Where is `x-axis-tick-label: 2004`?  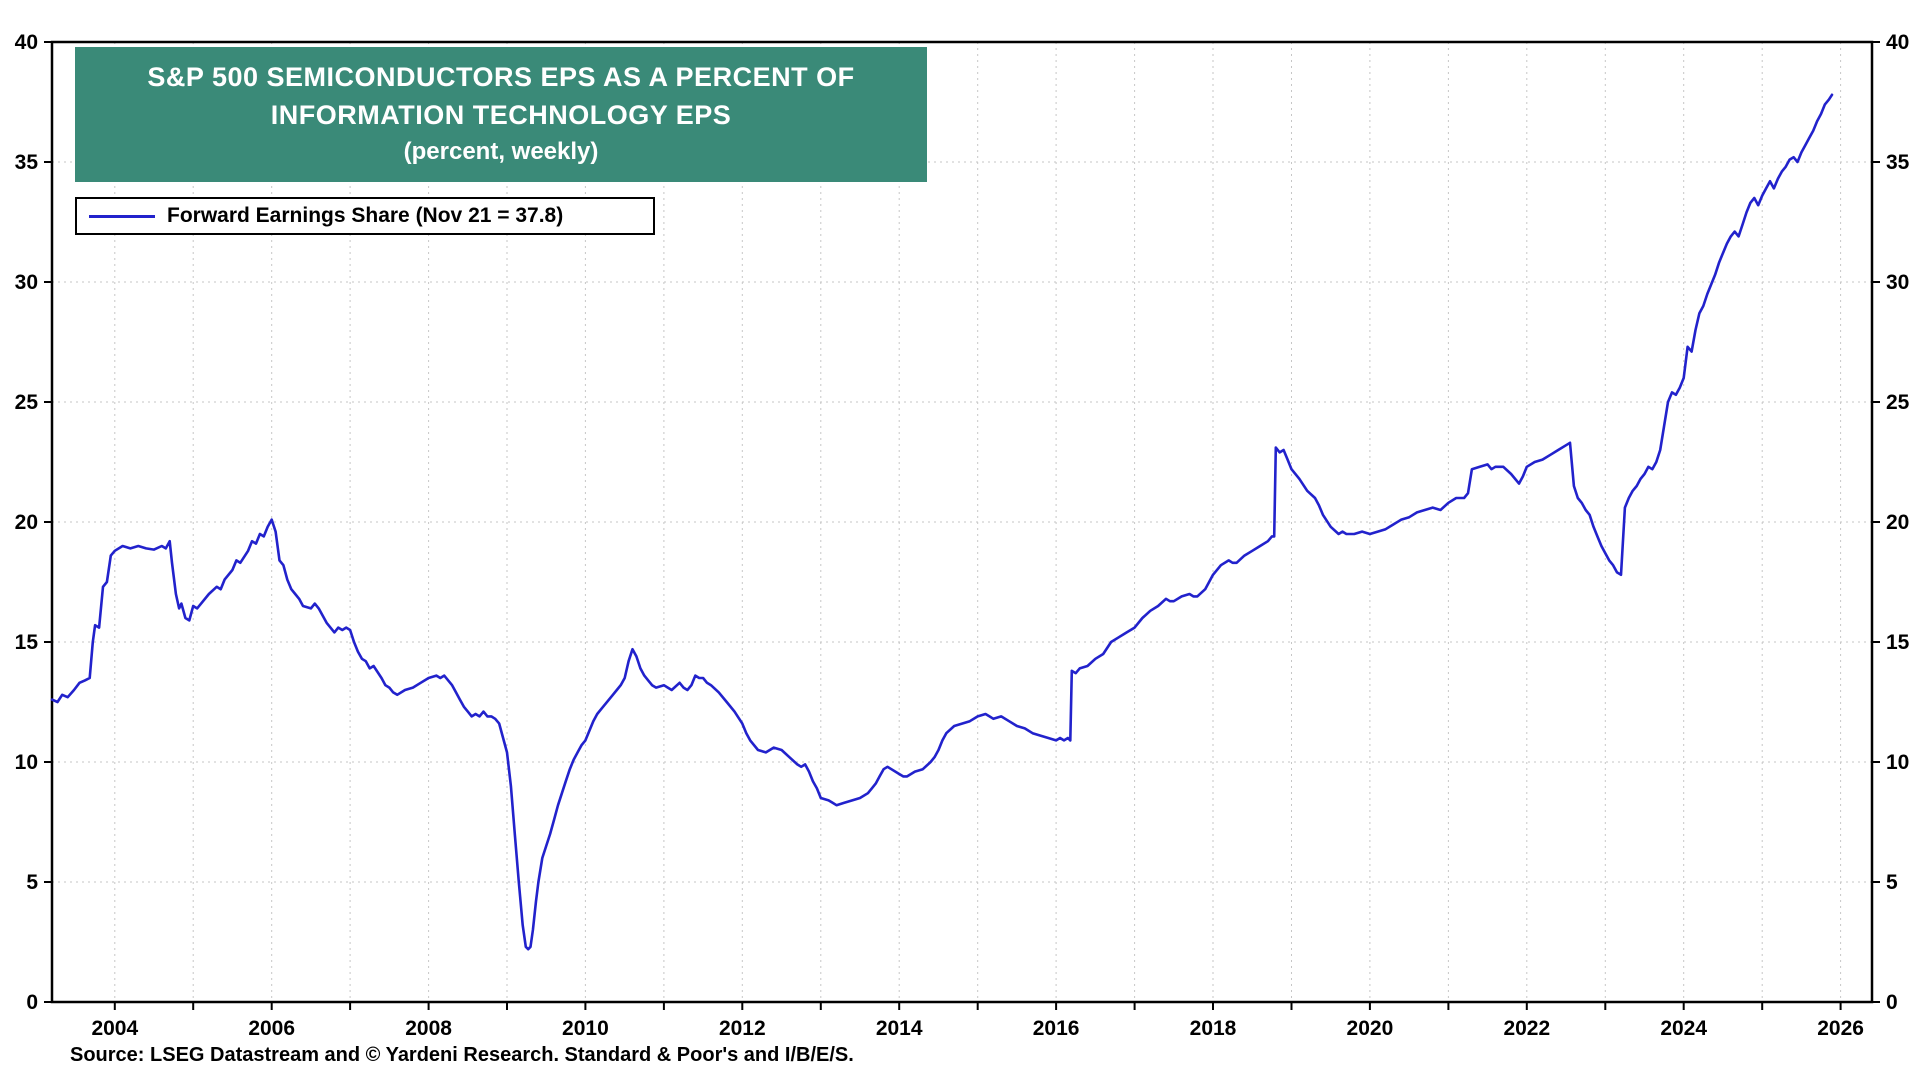
x-axis-tick-label: 2004 is located at coordinates (114, 1028).